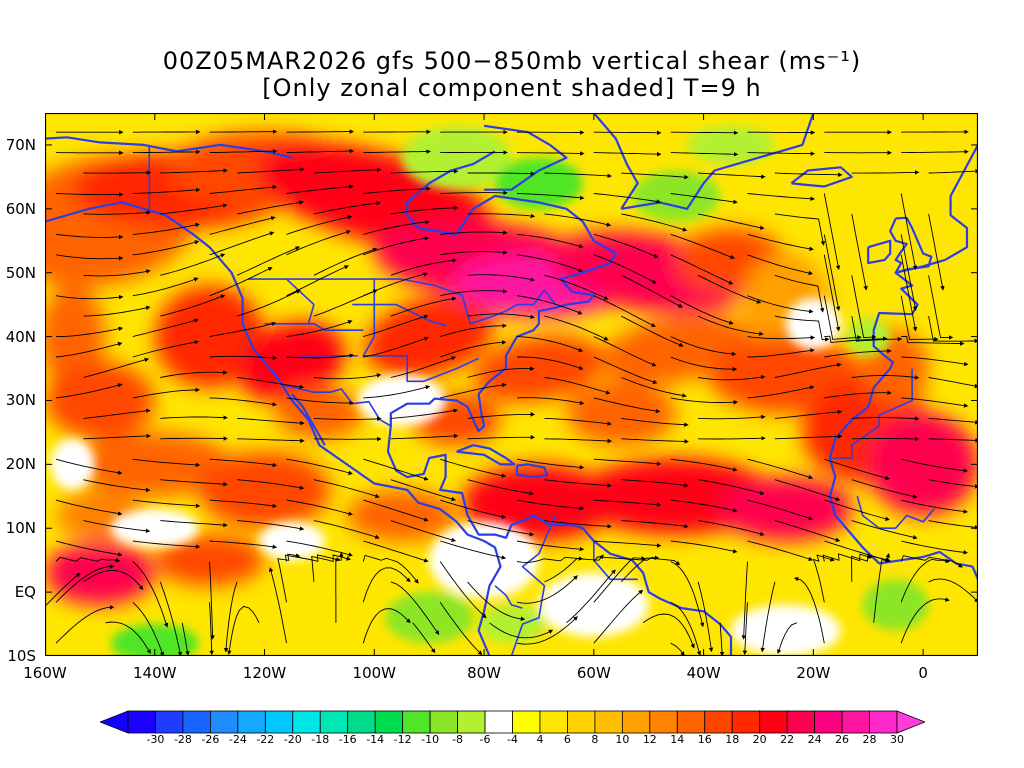 The image size is (1024, 768). I want to click on colorbar-tick-label: -12, so click(402, 739).